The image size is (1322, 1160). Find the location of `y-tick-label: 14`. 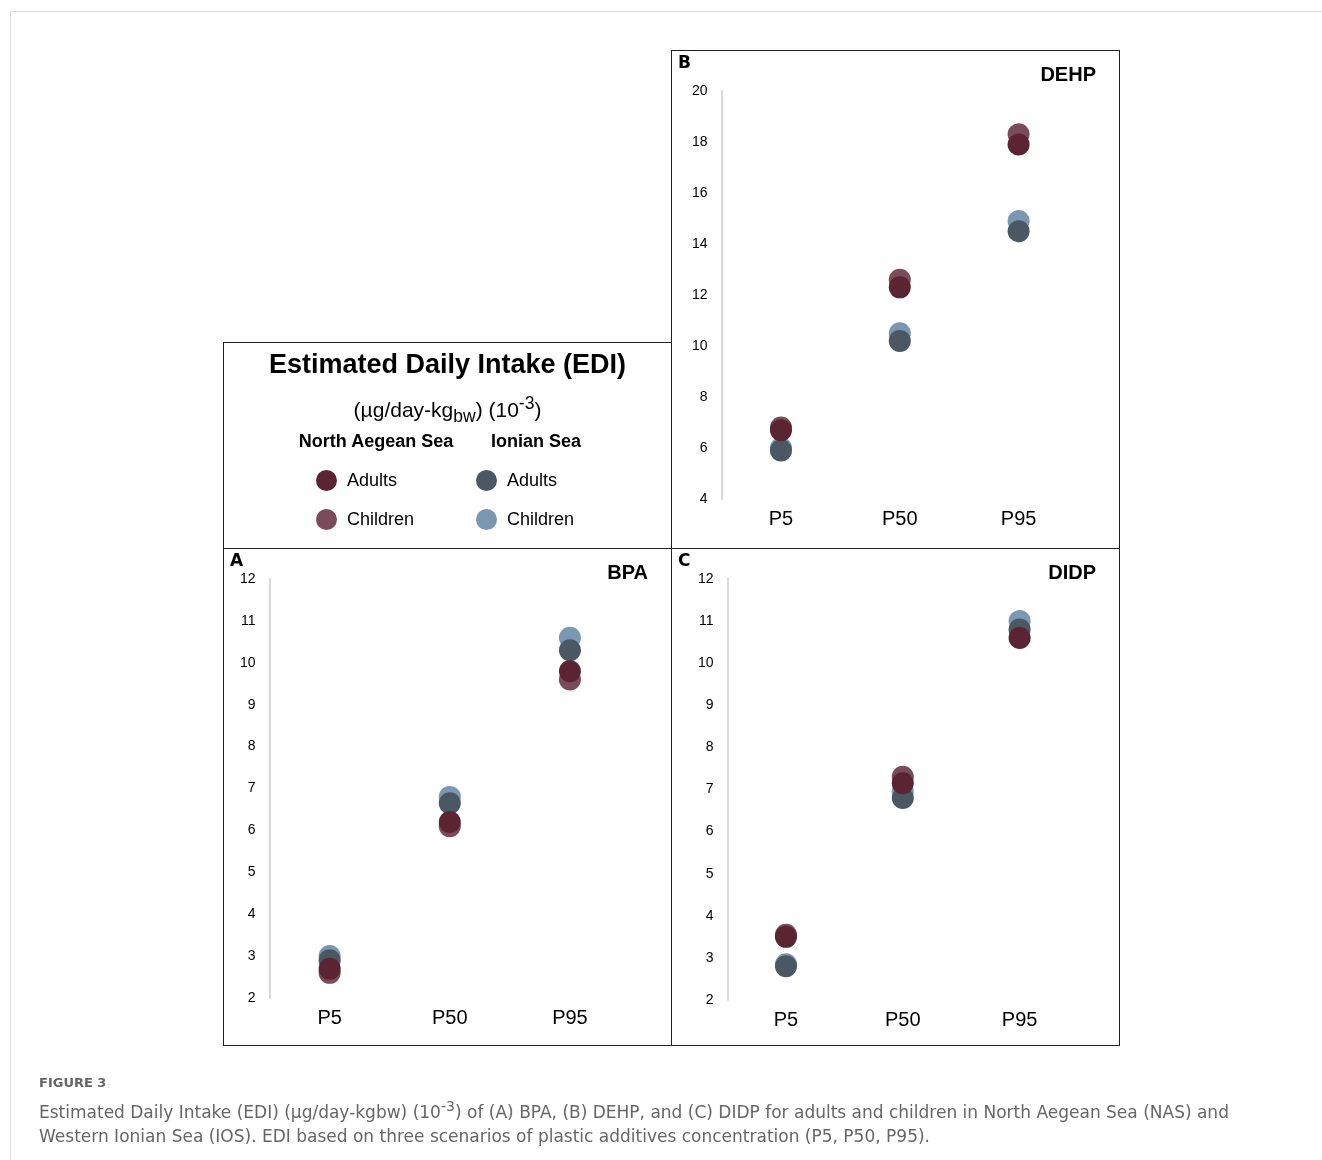

y-tick-label: 14 is located at coordinates (699, 242).